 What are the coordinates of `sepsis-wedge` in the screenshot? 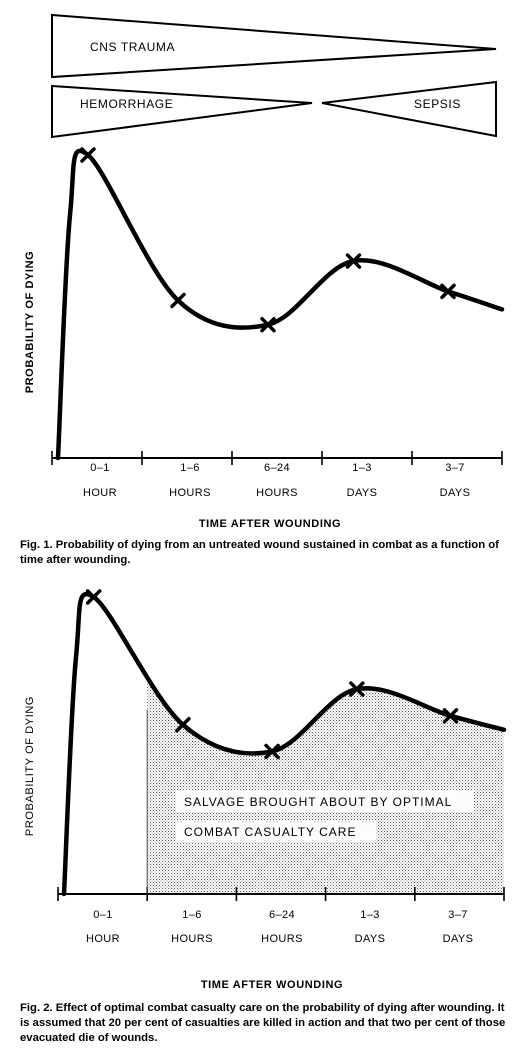 It's located at (409, 109).